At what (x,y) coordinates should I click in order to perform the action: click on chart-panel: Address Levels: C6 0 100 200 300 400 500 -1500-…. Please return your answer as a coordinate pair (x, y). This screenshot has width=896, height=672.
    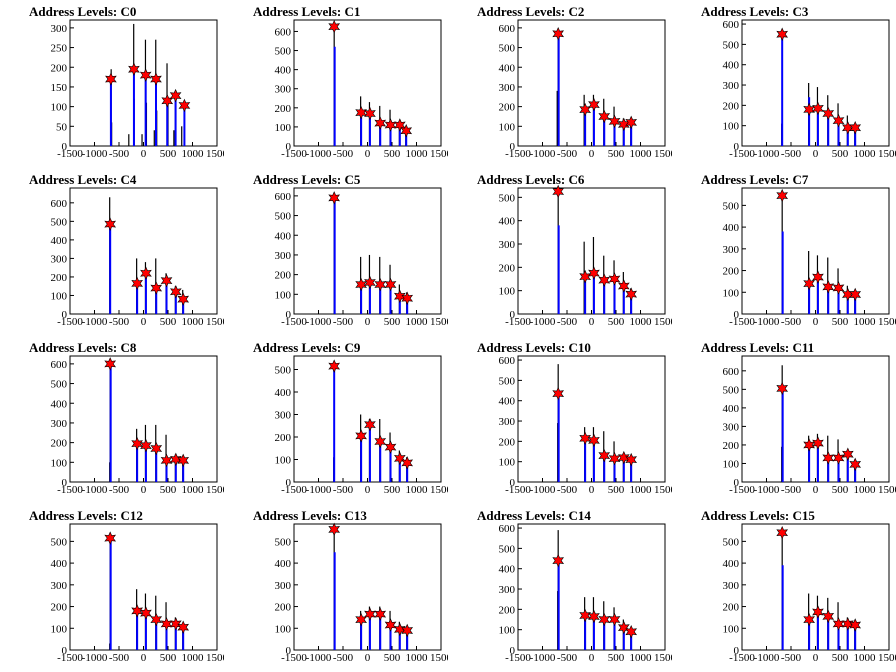
    Looking at the image, I should click on (560, 252).